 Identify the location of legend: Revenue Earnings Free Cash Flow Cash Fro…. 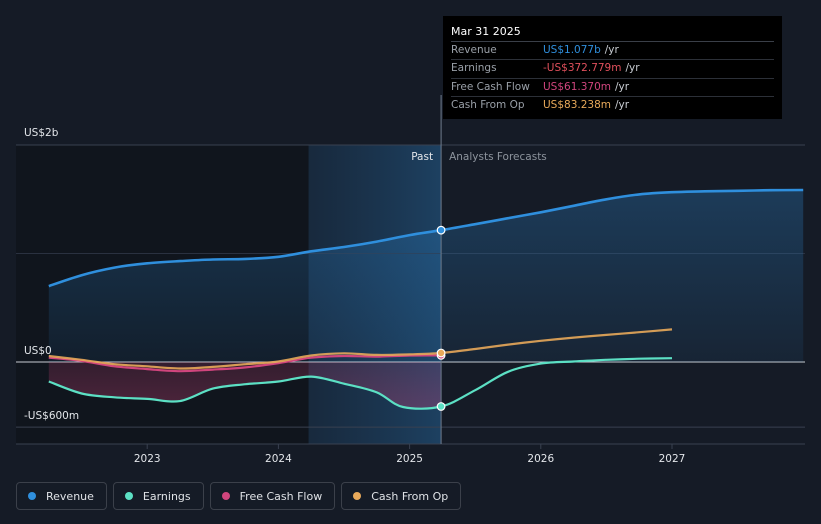
(239, 496).